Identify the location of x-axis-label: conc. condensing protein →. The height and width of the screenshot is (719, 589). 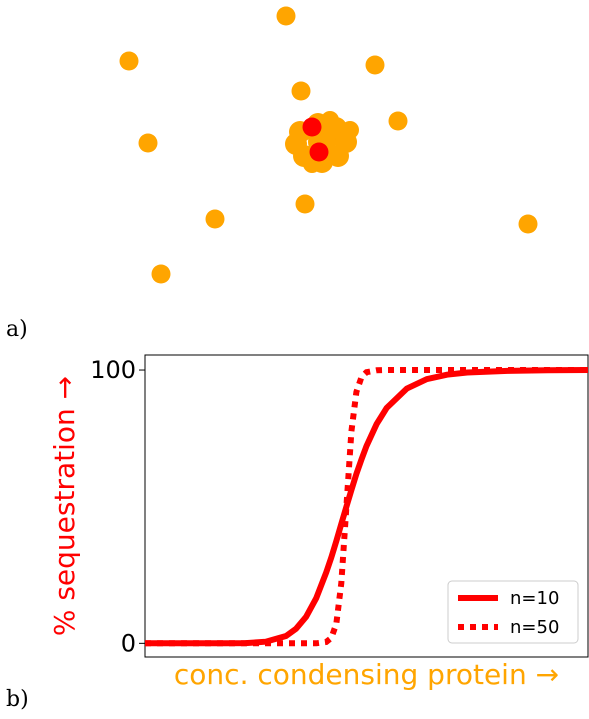
(366, 674).